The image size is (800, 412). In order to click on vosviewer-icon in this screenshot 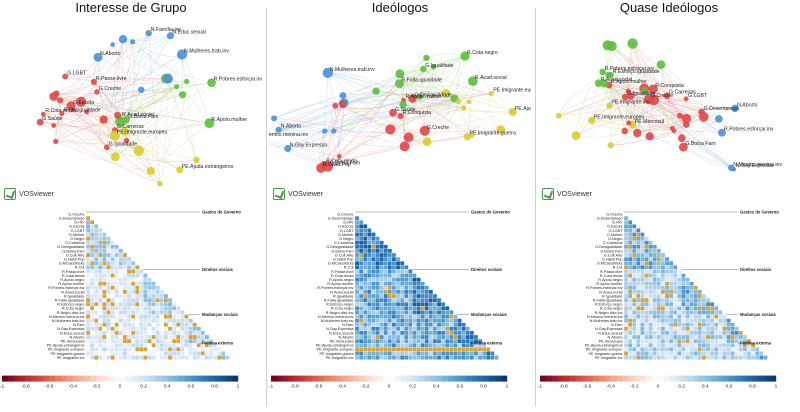, I will do `click(279, 194)`.